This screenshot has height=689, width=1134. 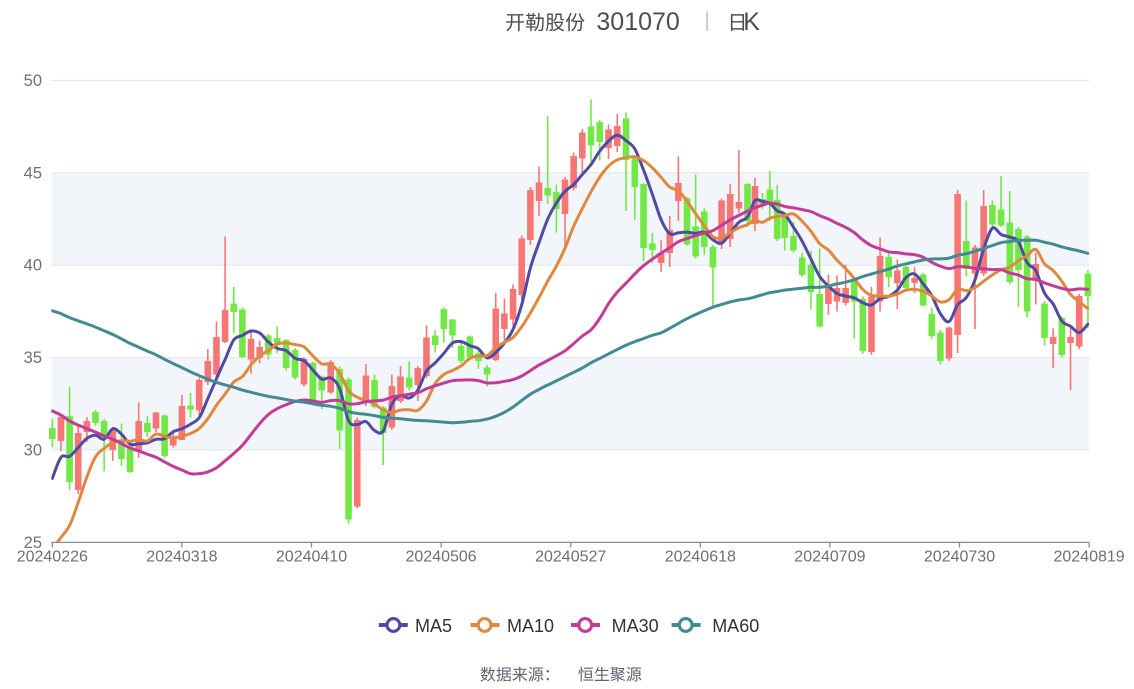 What do you see at coordinates (751, 22) in the screenshot?
I see `svg-text: K` at bounding box center [751, 22].